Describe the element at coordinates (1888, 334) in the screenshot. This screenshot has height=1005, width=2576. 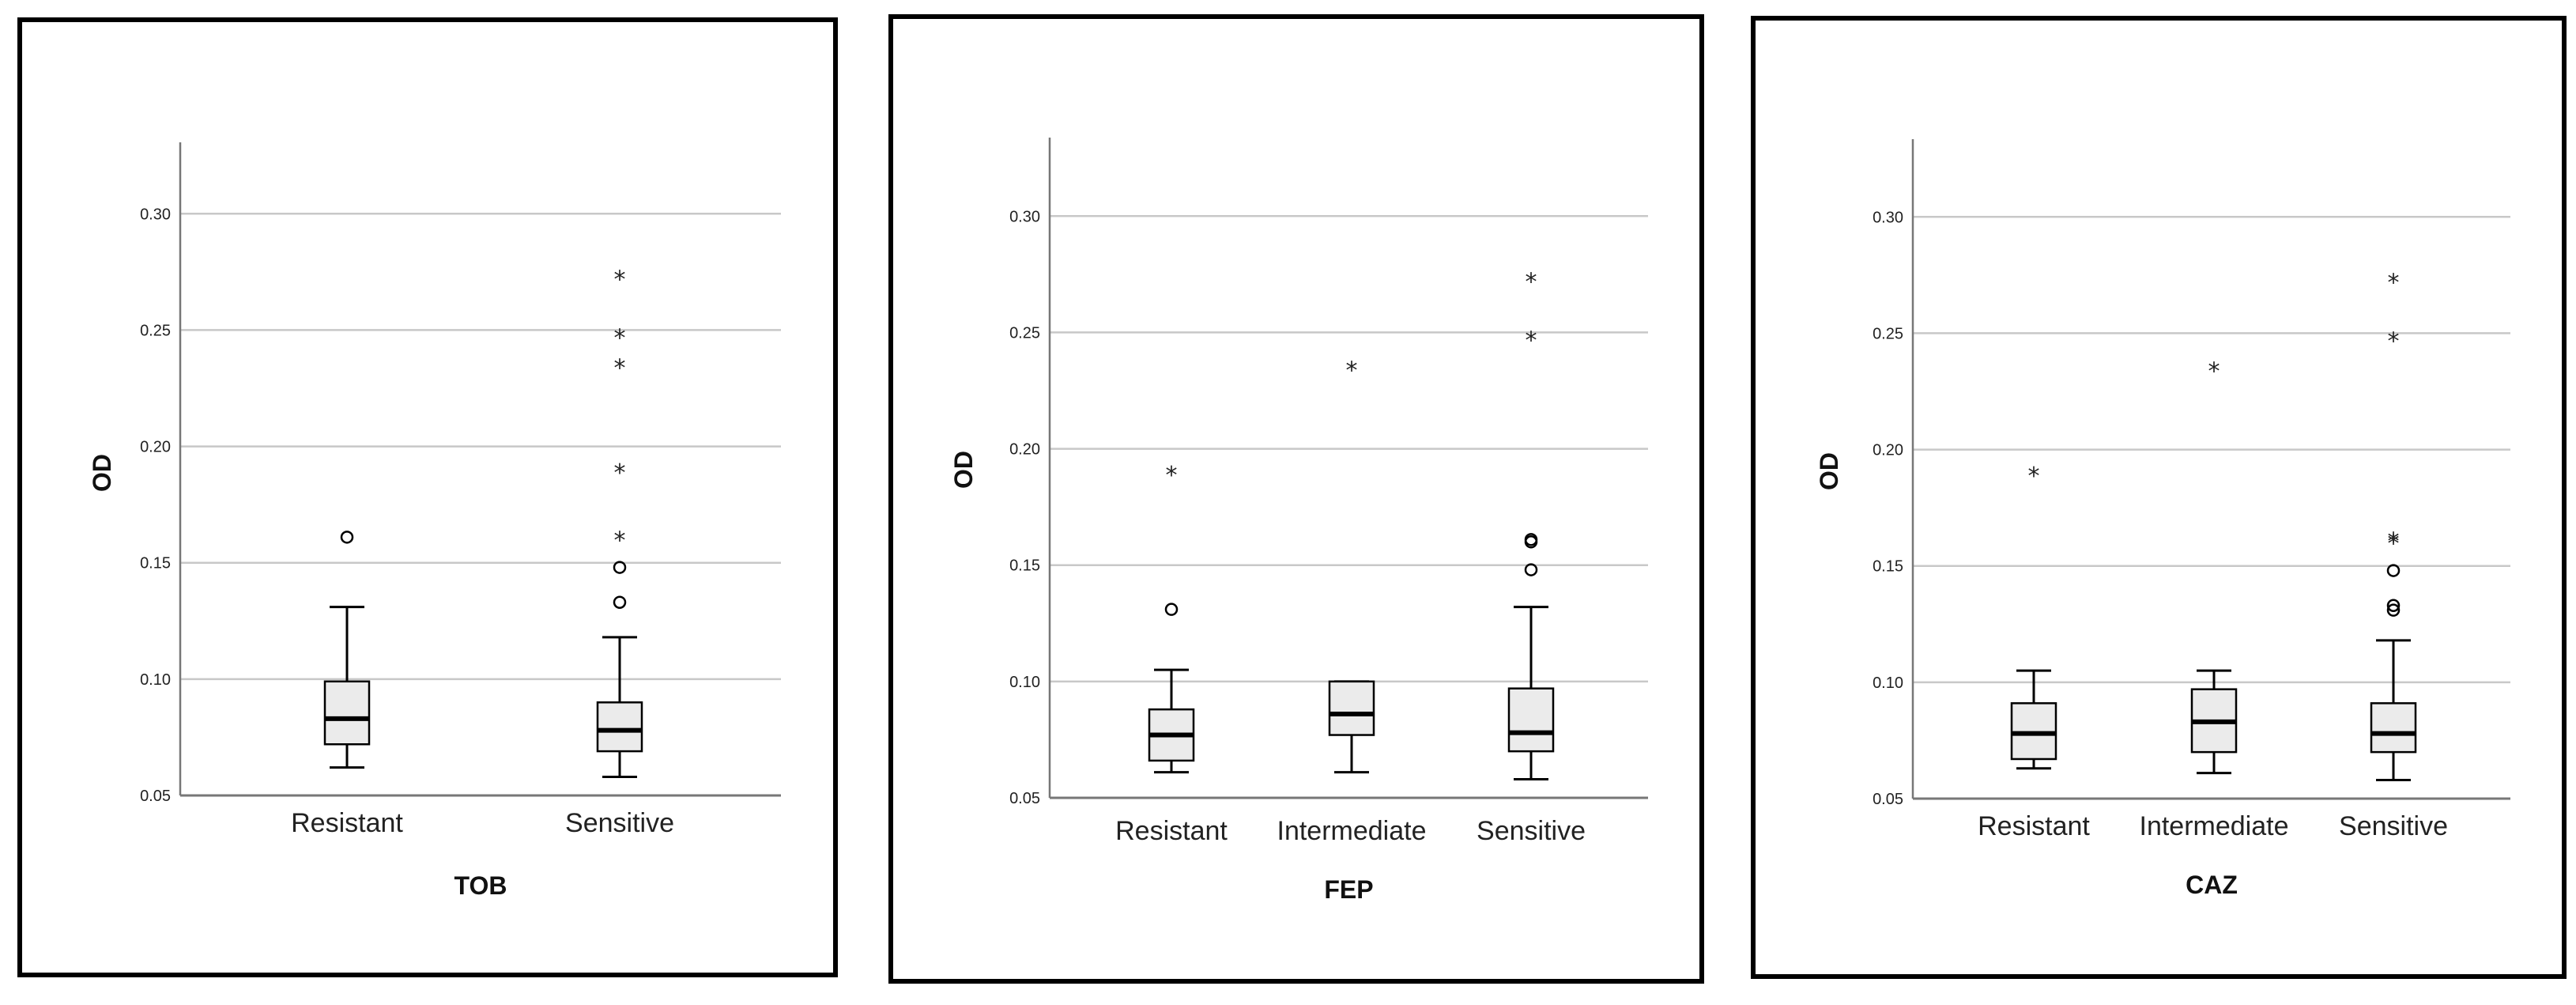
I see `caz-y-tick-label: 0.25` at that location.